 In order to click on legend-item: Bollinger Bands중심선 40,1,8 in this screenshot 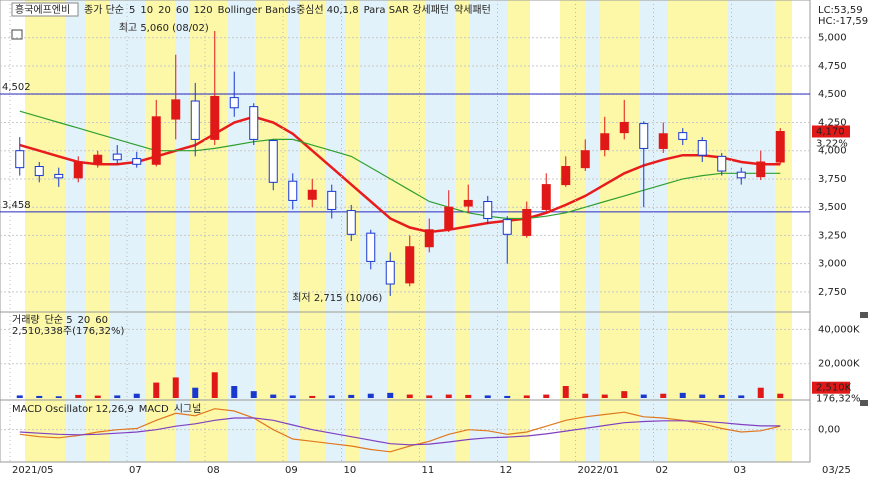, I will do `click(288, 10)`.